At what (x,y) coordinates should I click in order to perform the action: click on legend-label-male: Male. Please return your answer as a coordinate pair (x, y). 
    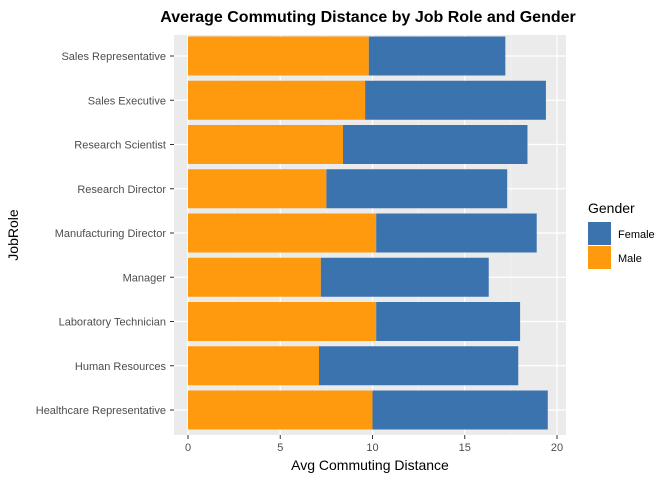
    Looking at the image, I should click on (630, 259).